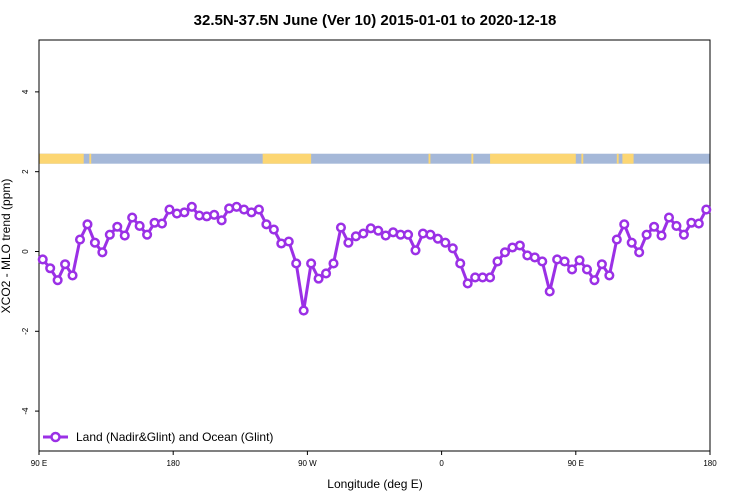 The height and width of the screenshot is (500, 750). I want to click on y-tick-label: -2, so click(25, 331).